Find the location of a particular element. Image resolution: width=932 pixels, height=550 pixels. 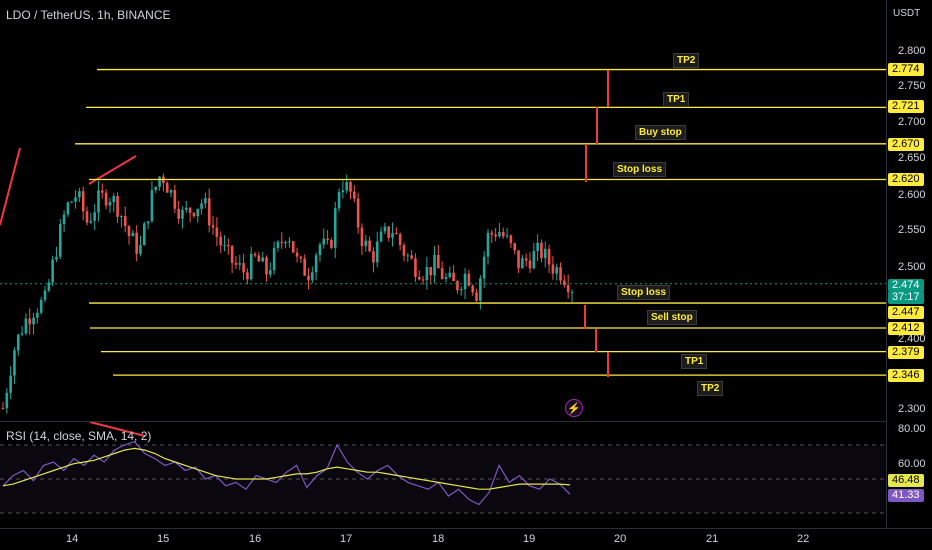

price-tick: 2.600 is located at coordinates (912, 195).